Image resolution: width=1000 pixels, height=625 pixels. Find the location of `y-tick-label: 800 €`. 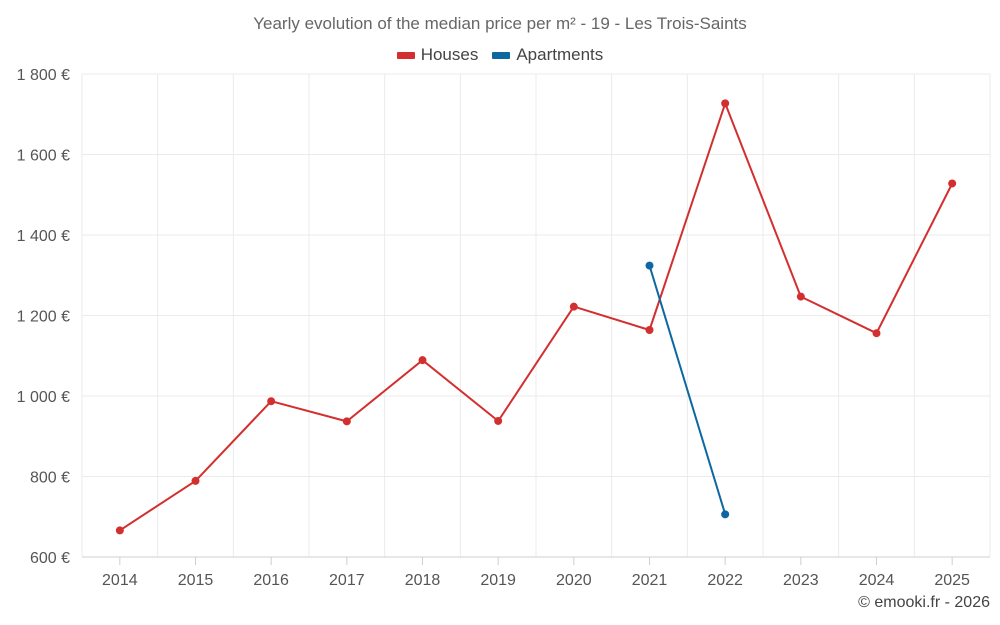

y-tick-label: 800 € is located at coordinates (50, 478).